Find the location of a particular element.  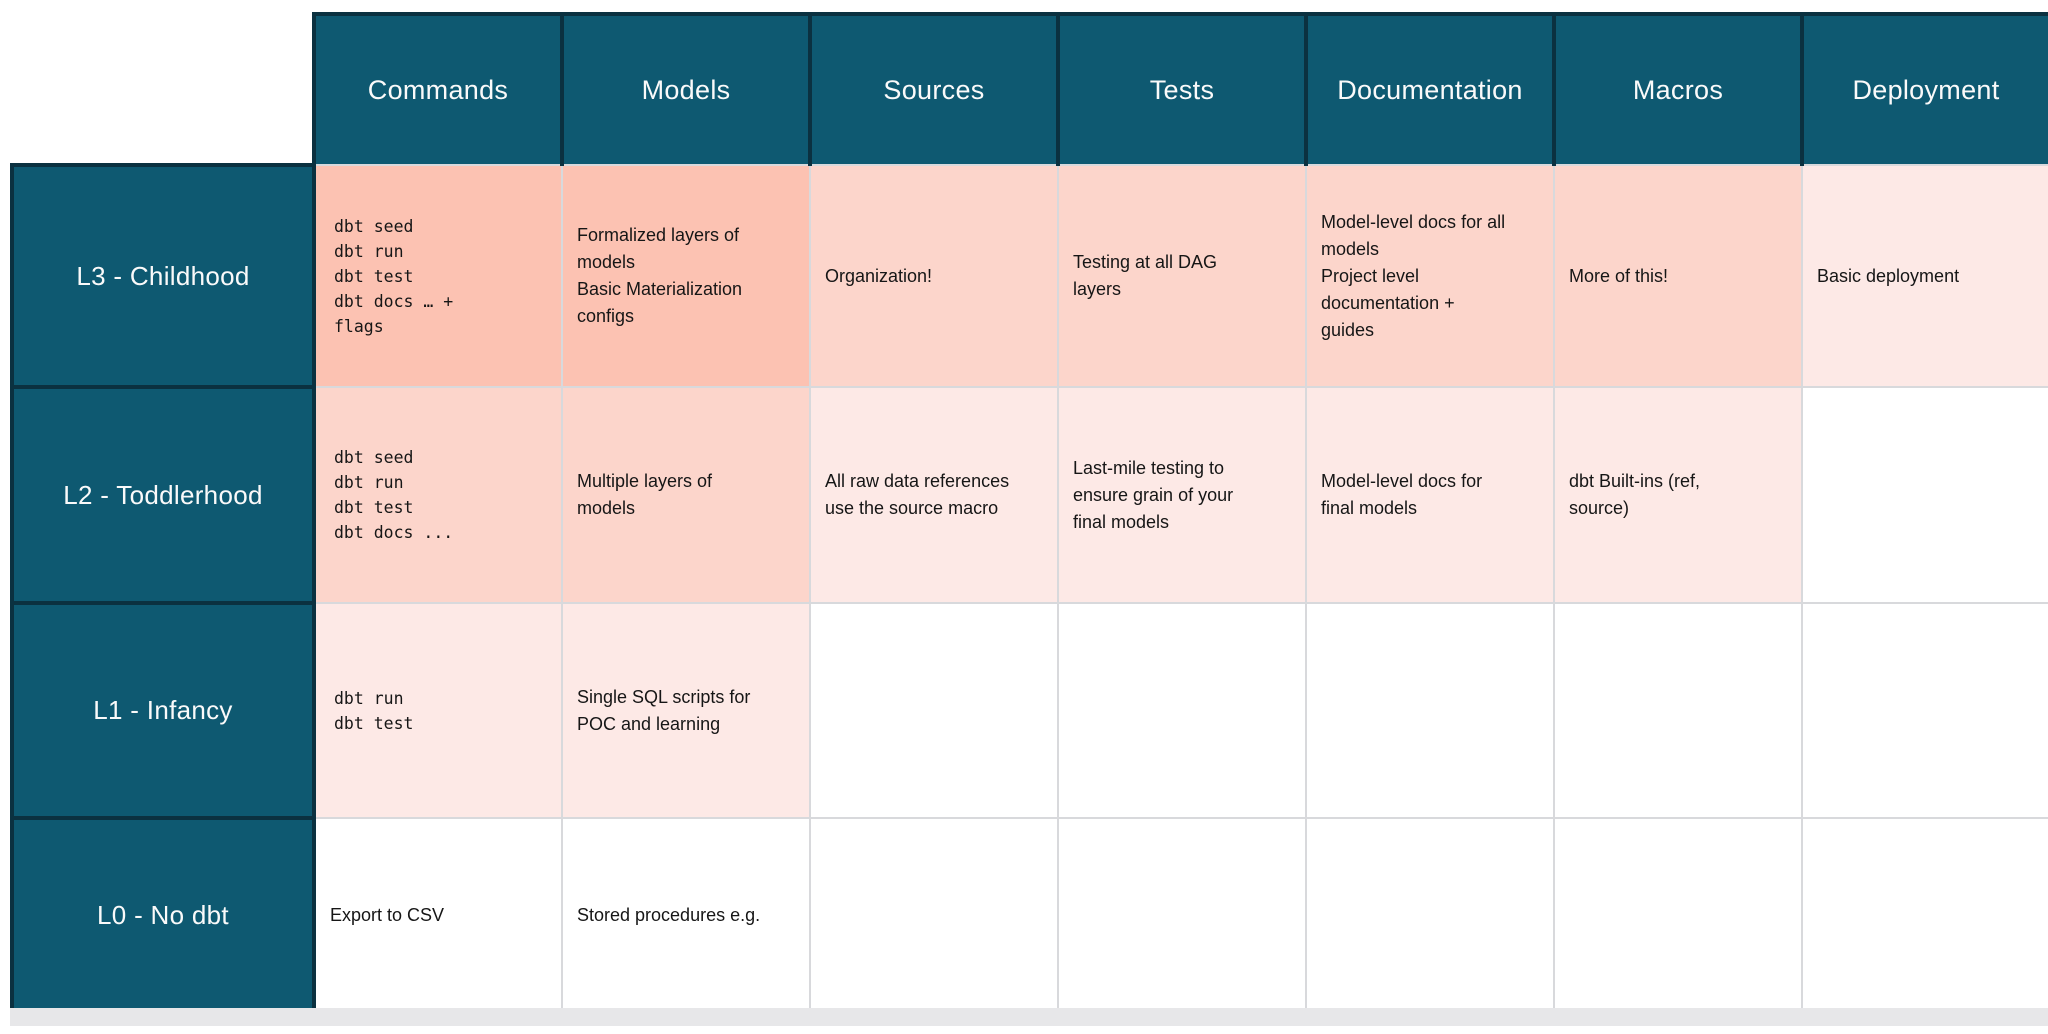

cell-l3-deployment: Basic deployment is located at coordinates (1924, 276).